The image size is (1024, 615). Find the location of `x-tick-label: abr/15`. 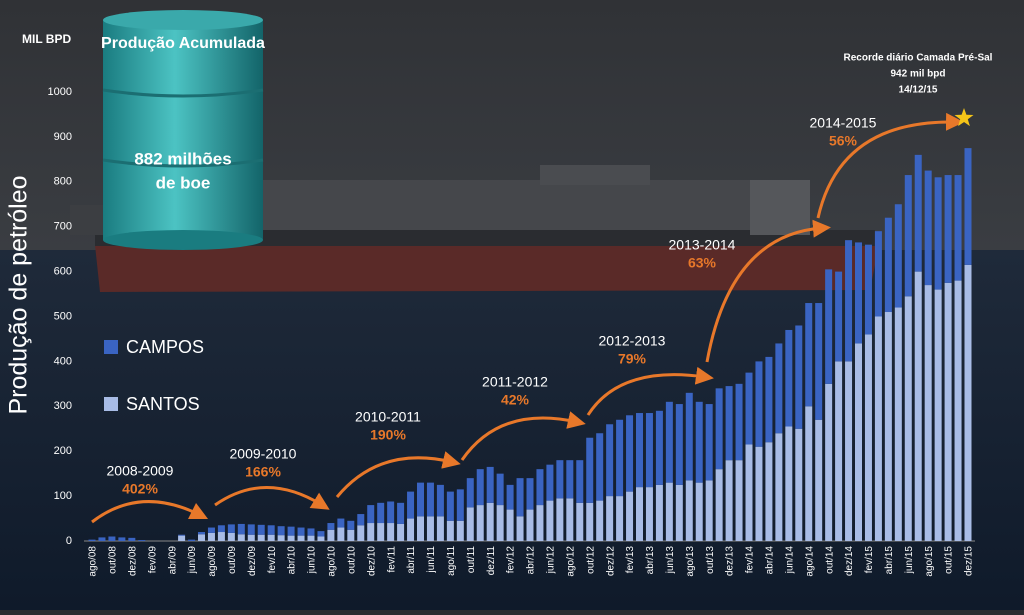

x-tick-label: abr/15 is located at coordinates (889, 560).